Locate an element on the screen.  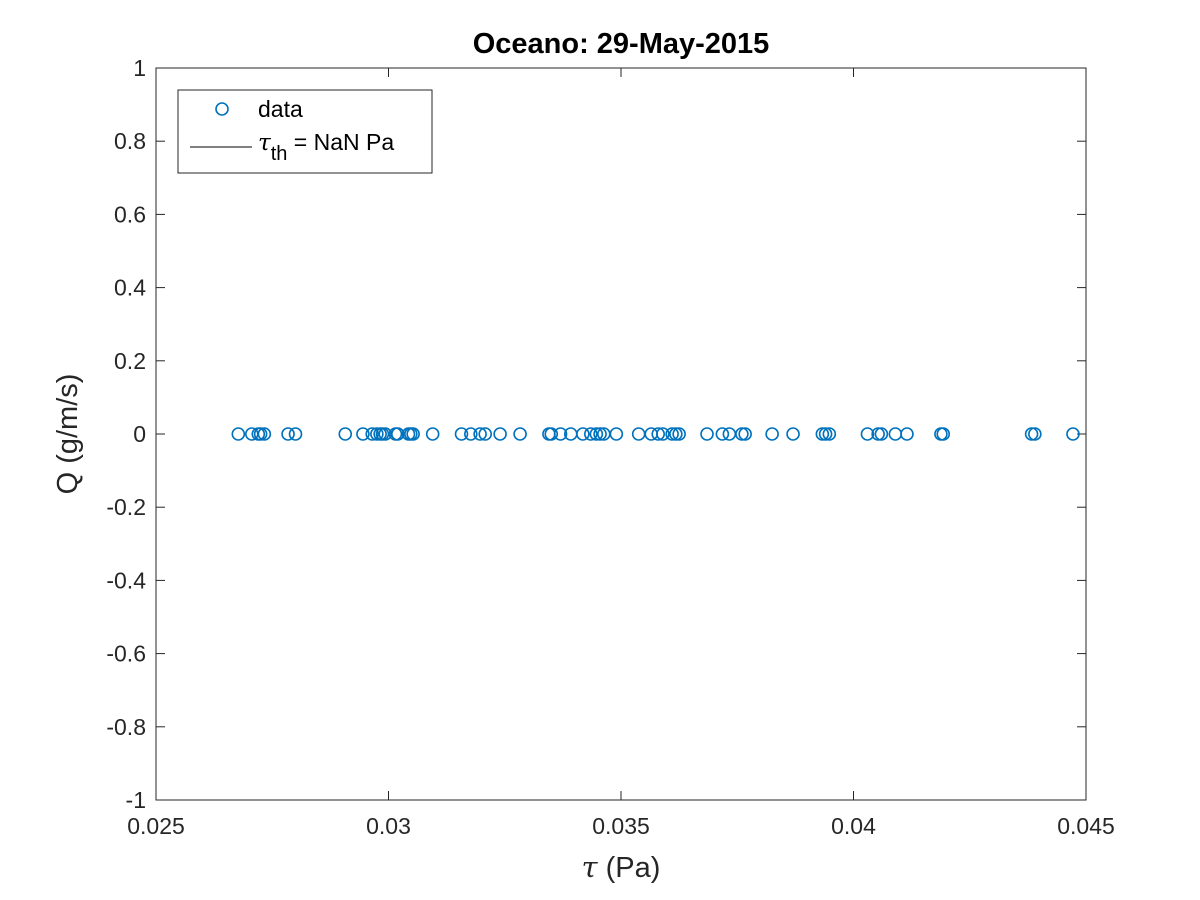
legend: data τth = NaN Pa is located at coordinates (305, 131).